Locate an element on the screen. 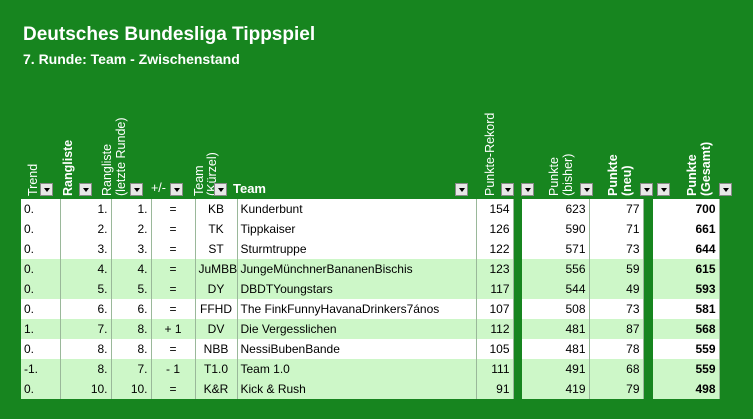  cell-neu: 78 is located at coordinates (616, 349).